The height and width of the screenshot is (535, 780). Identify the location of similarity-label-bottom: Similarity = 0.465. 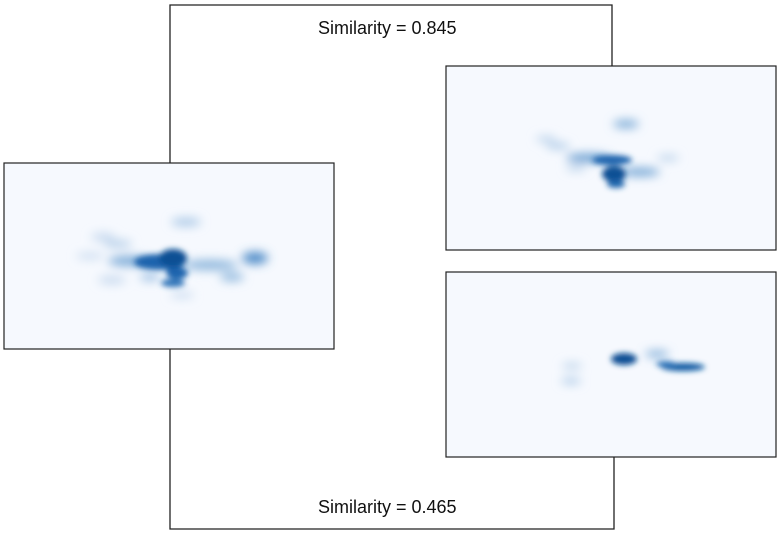
(387, 507).